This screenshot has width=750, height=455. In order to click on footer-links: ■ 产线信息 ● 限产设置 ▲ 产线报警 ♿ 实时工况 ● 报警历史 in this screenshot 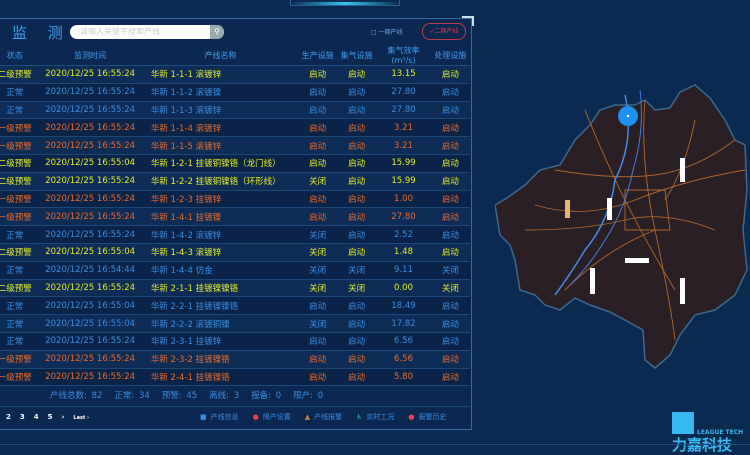, I will do `click(330, 417)`.